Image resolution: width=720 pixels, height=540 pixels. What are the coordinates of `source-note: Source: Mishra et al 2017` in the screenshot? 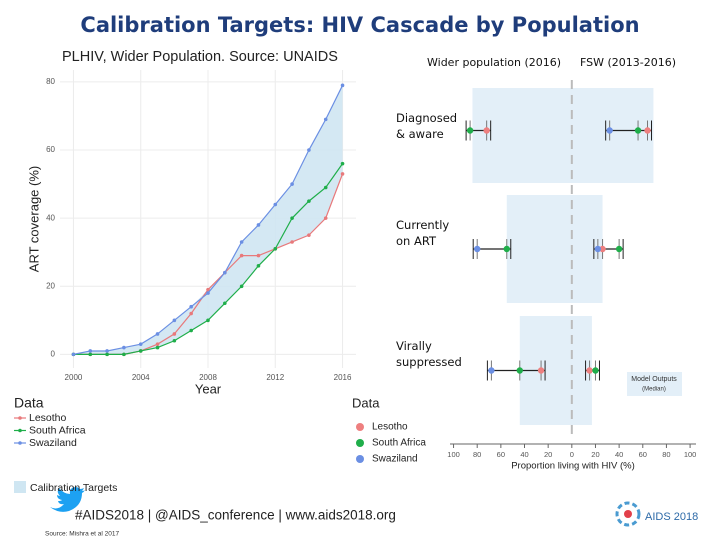 It's located at (82, 534).